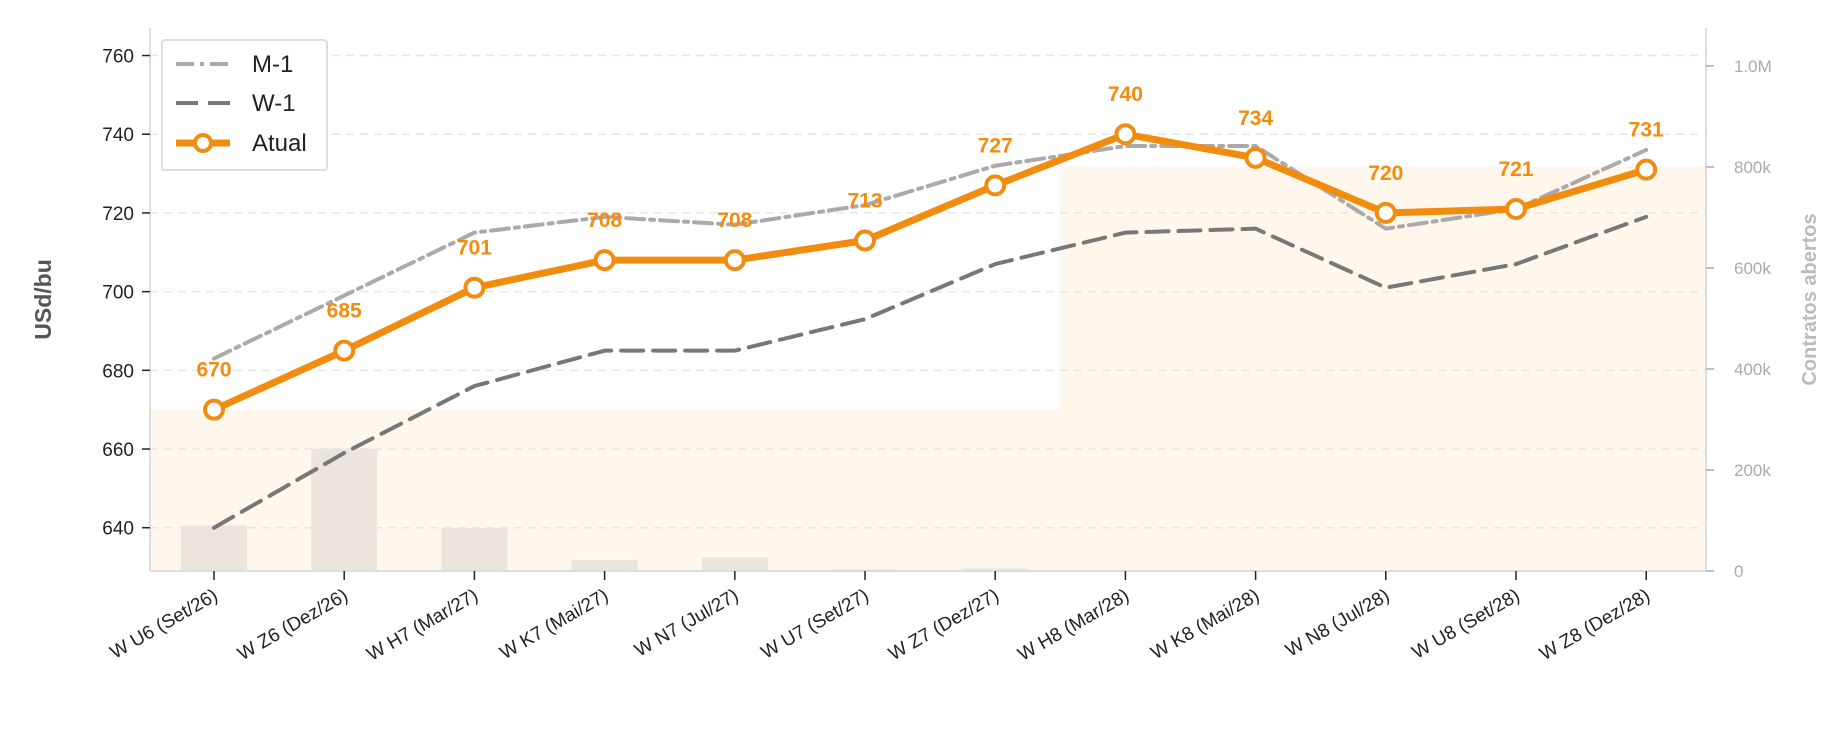 This screenshot has height=734, width=1846. Describe the element at coordinates (995, 145) in the screenshot. I see `data-label: 727` at that location.